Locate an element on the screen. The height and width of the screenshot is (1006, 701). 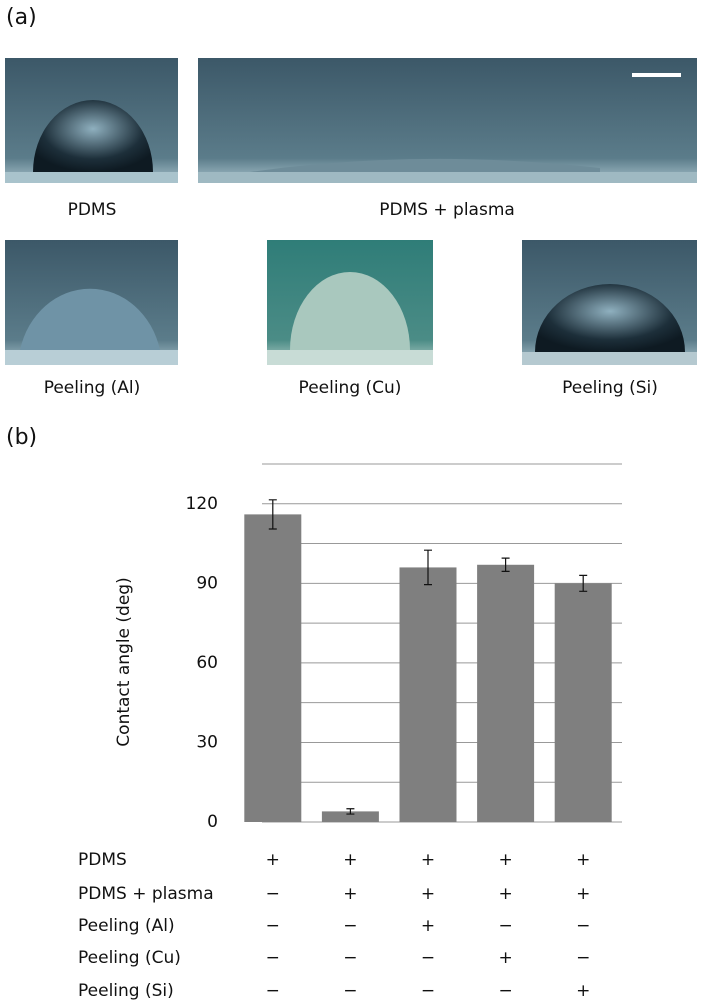
photo-caption: Peeling (Si) is located at coordinates (610, 388).